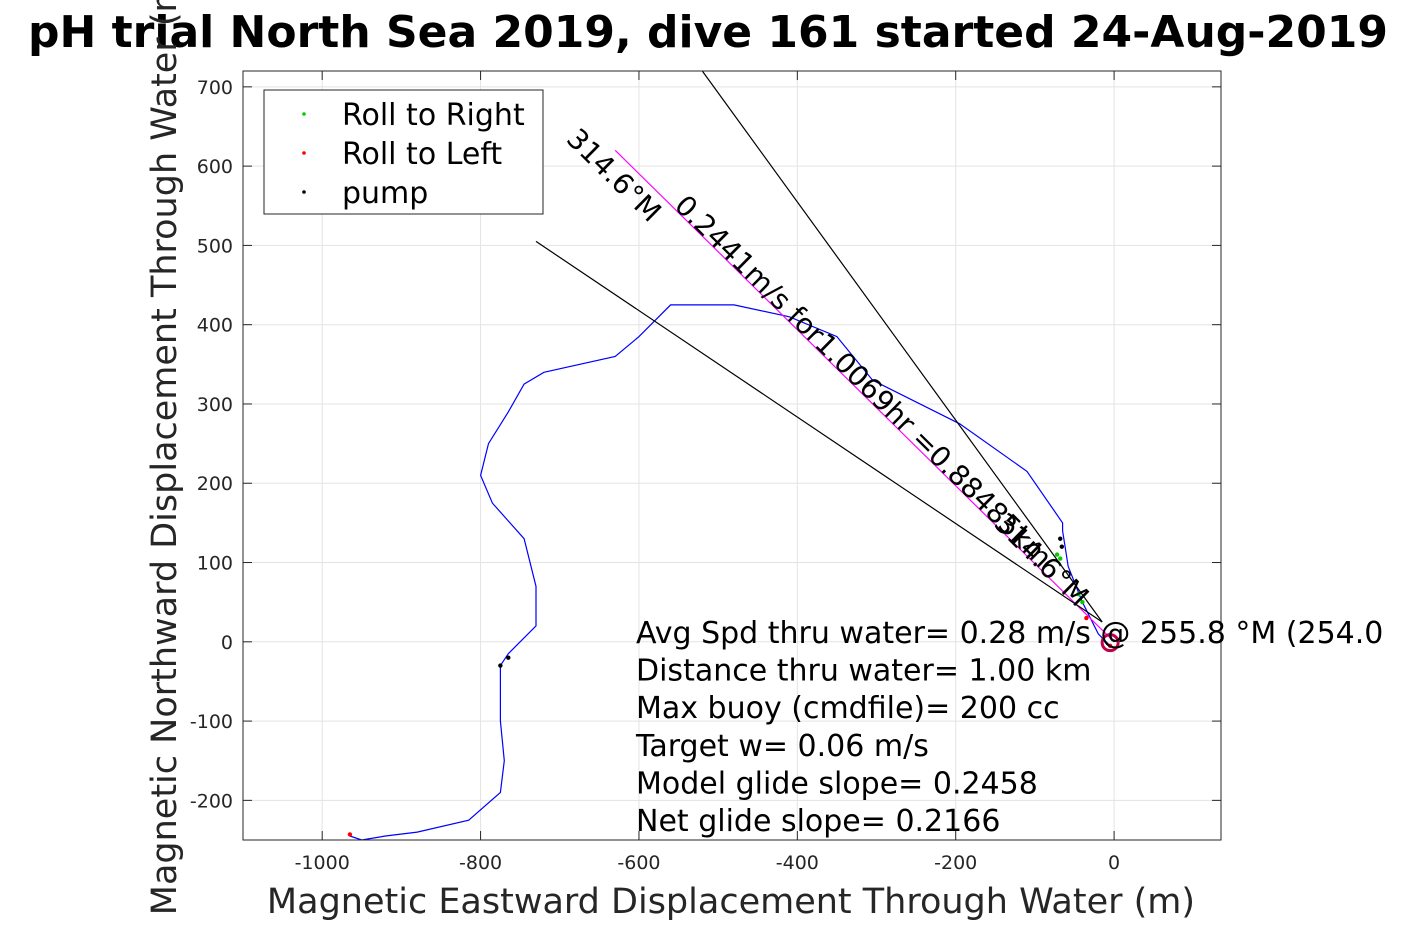 The image size is (1417, 945). Describe the element at coordinates (782, 746) in the screenshot. I see `annotation-line: Target w= 0.06 m/s` at that location.